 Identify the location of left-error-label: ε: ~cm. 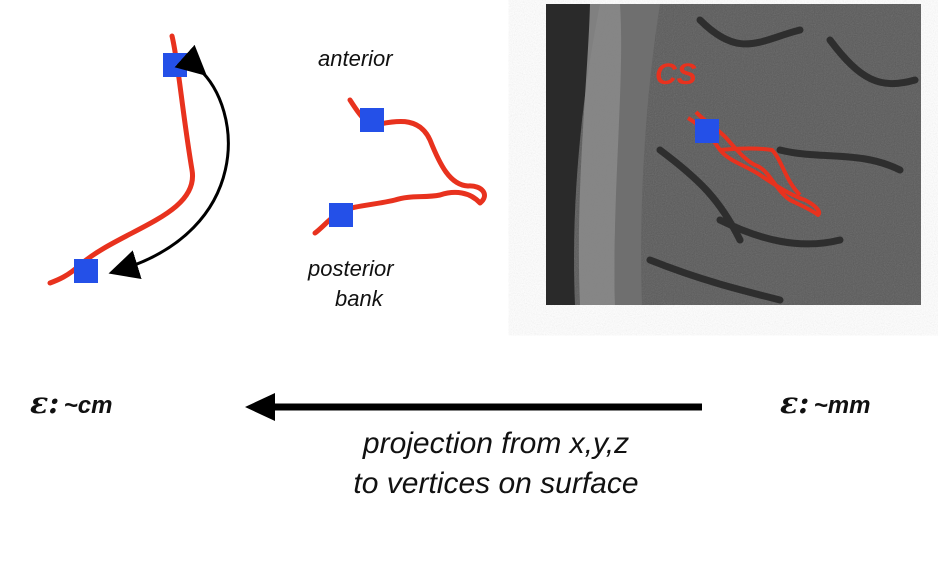
(71, 403).